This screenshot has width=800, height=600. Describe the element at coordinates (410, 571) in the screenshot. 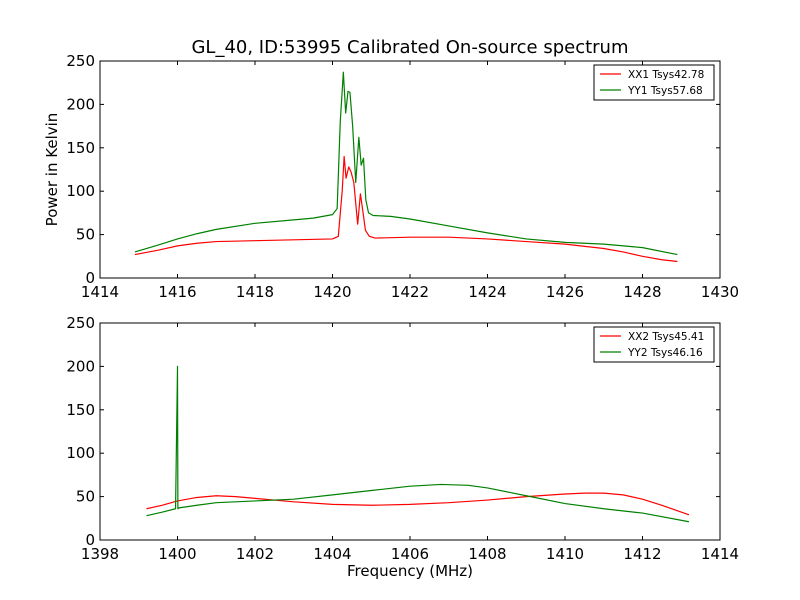

I see `x-axis-label: Frequency (MHz)` at that location.